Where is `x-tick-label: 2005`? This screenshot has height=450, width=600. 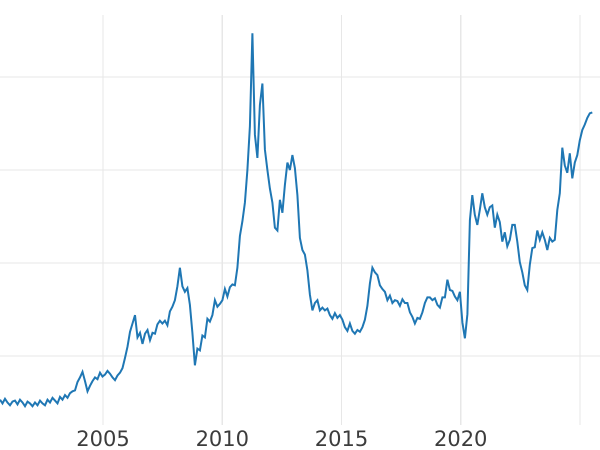
x-tick-label: 2005 is located at coordinates (102, 438).